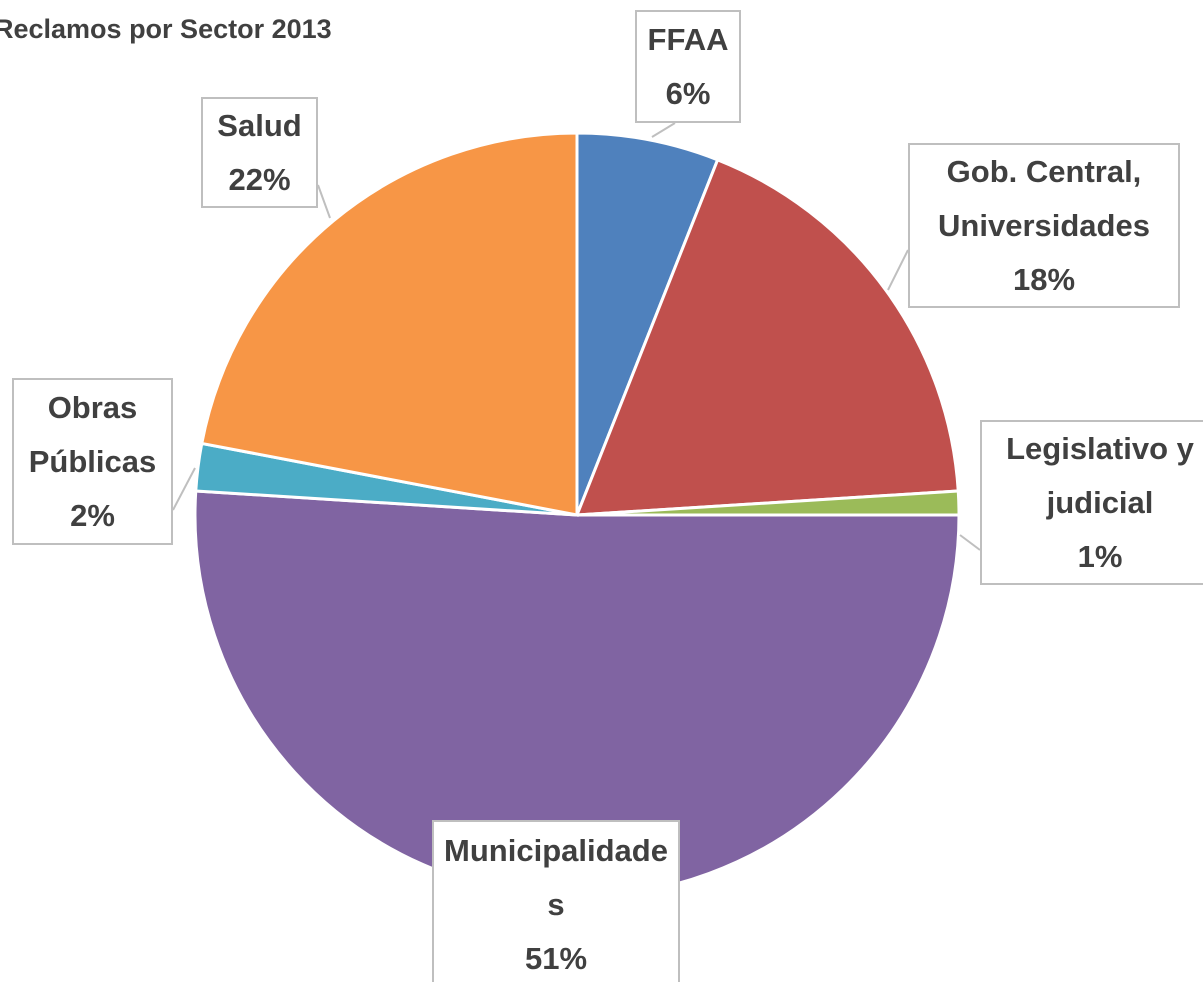 This screenshot has width=1203, height=982. I want to click on data-label: Municipalidades 51%, so click(556, 901).